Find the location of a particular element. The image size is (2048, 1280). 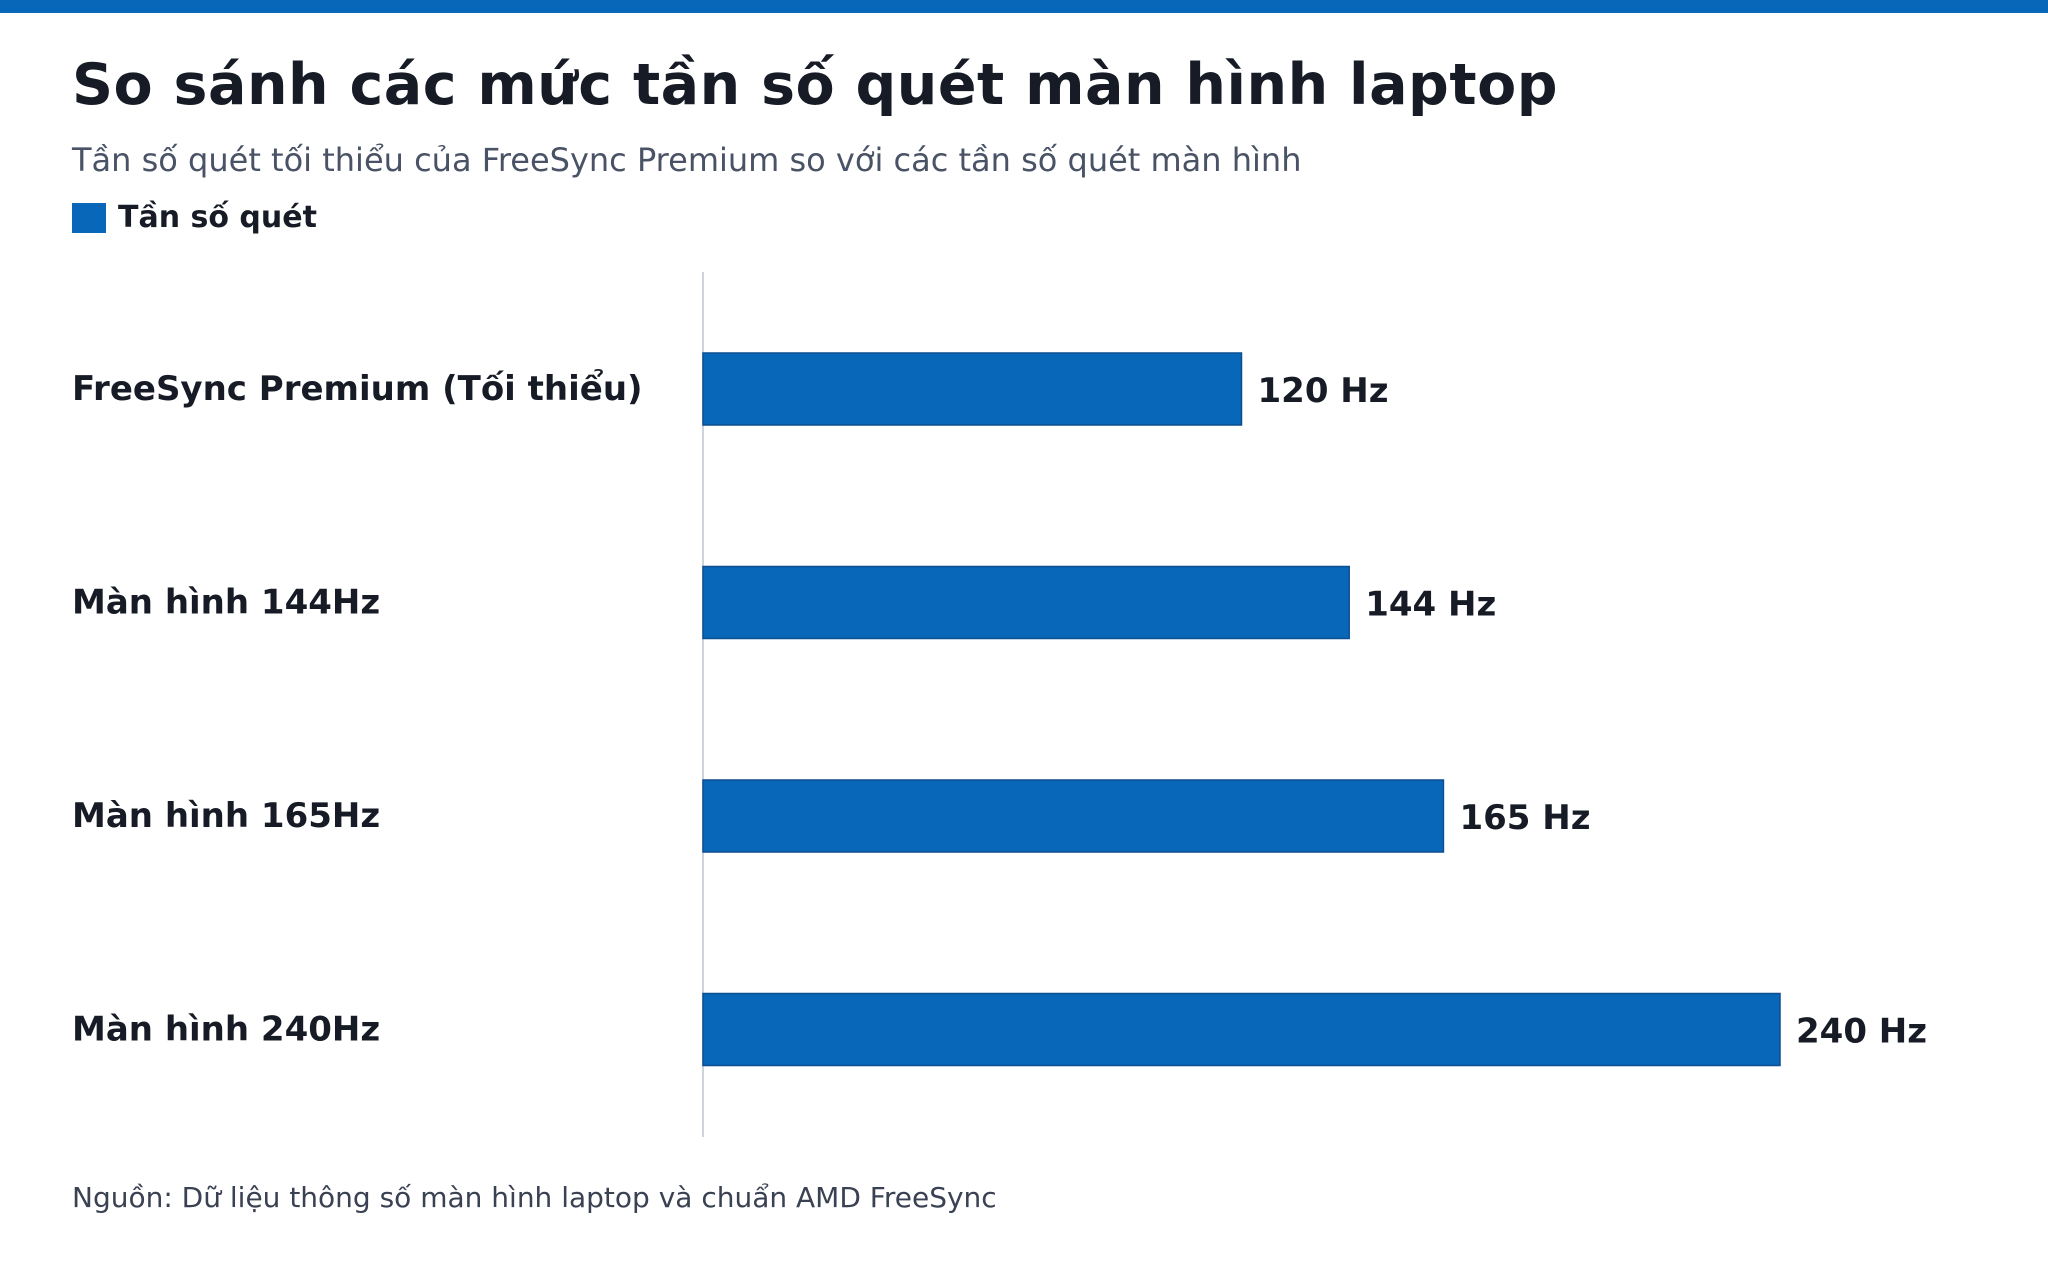

value-label-0: 120 Hz is located at coordinates (1323, 391).